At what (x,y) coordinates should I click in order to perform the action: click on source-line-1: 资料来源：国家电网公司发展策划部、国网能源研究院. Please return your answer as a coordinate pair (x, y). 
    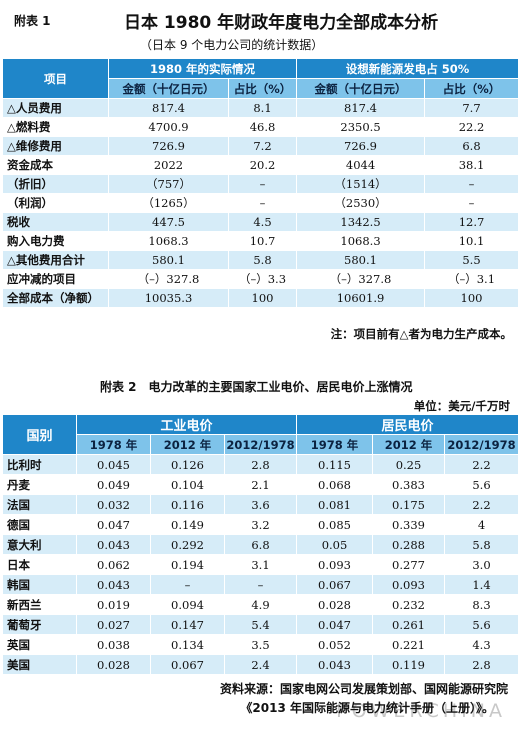
    Looking at the image, I should click on (363, 689).